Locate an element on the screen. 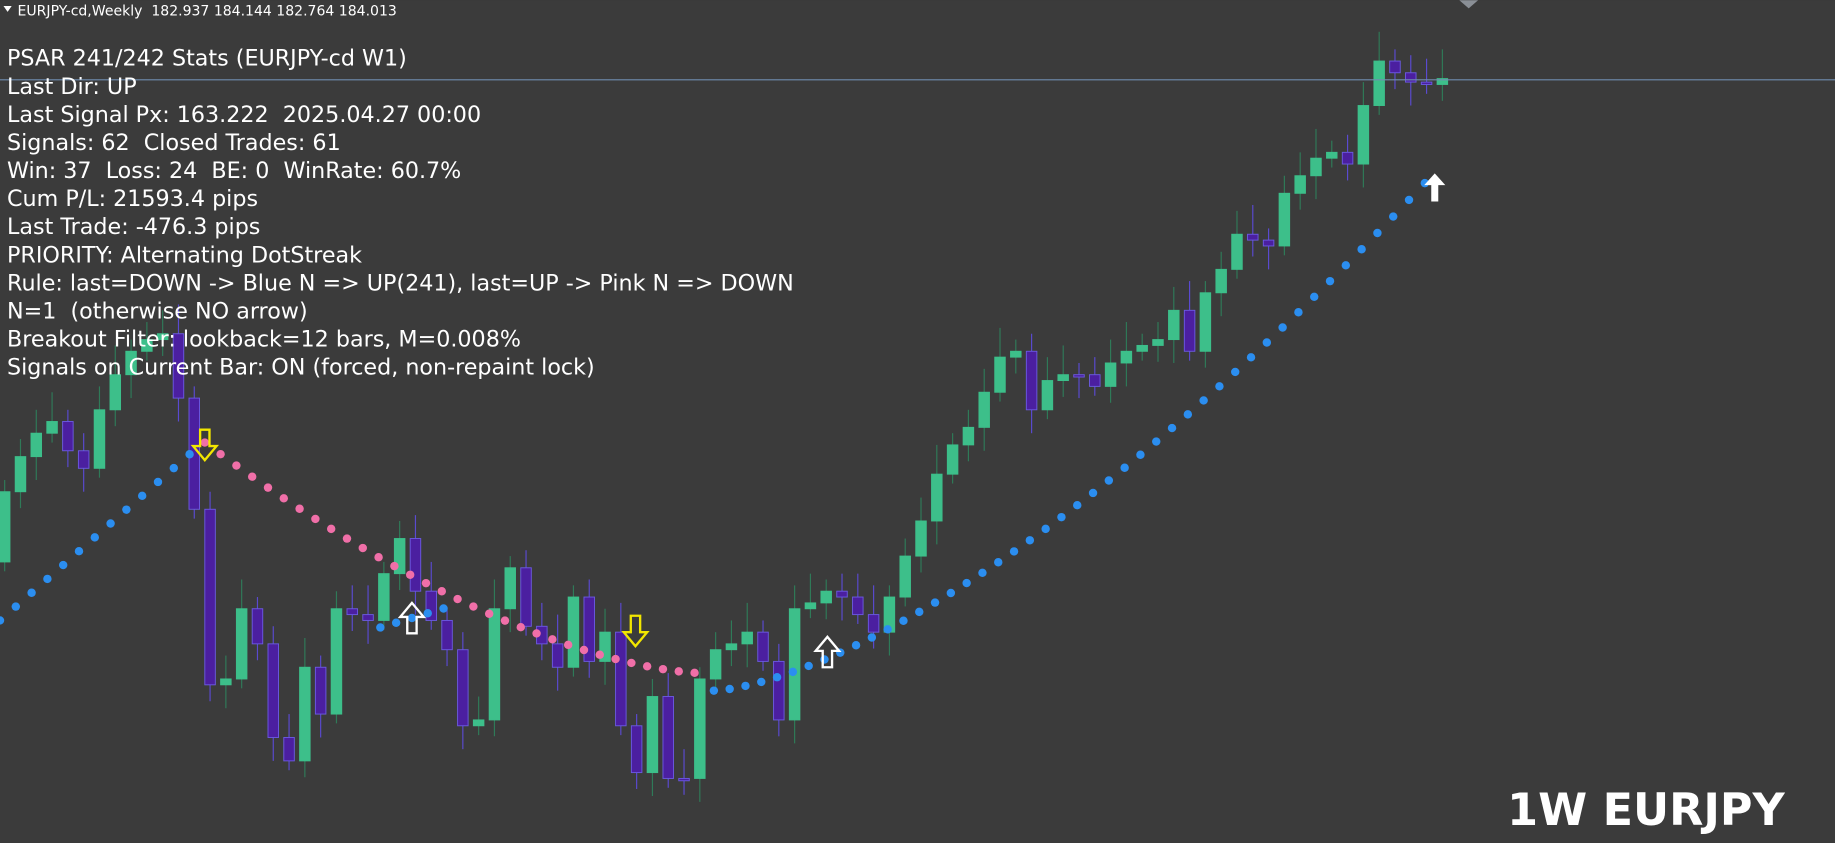 The height and width of the screenshot is (843, 1835). watermark: 1W EURJPY is located at coordinates (1646, 810).